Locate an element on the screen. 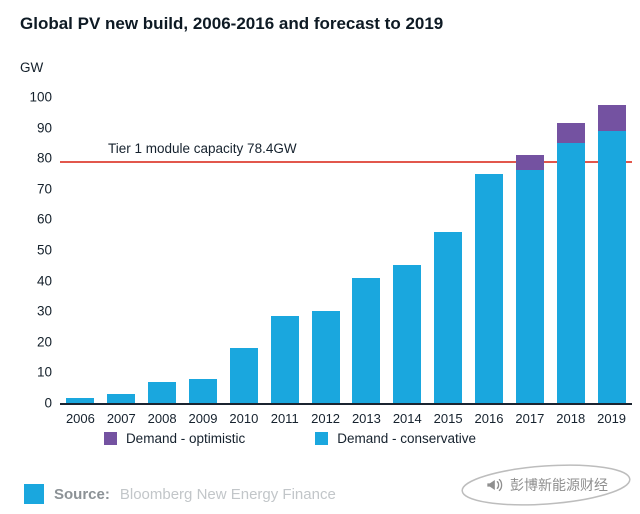  x-tick: 2010 is located at coordinates (244, 418).